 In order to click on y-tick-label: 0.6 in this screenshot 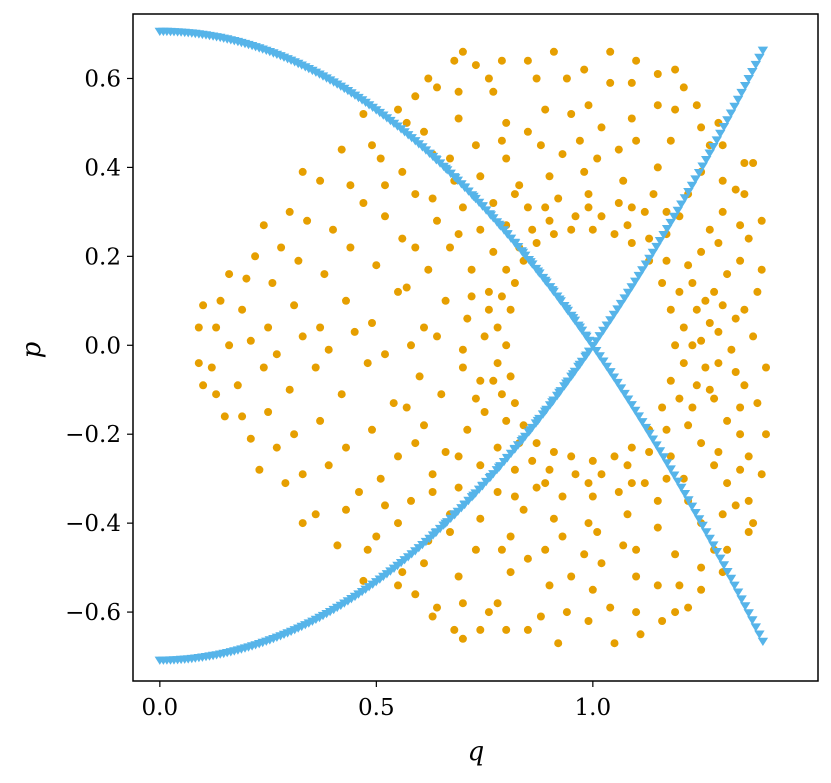, I will do `click(102, 79)`.